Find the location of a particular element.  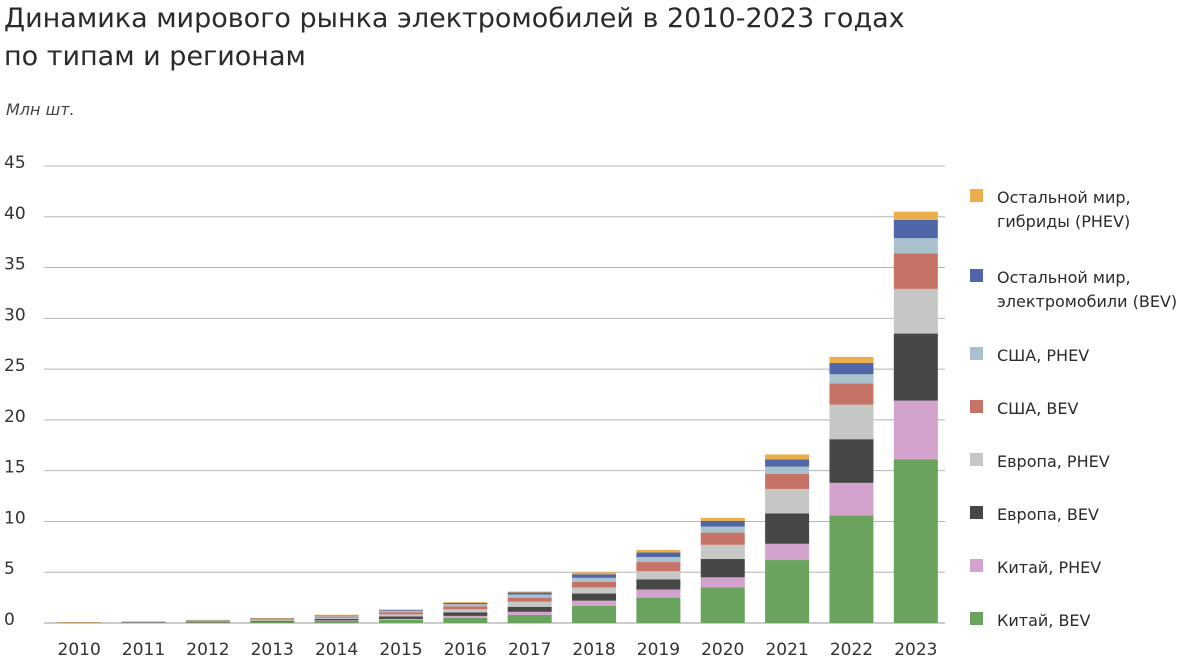

legend-item: Китай, PHEV is located at coordinates (1083, 568).